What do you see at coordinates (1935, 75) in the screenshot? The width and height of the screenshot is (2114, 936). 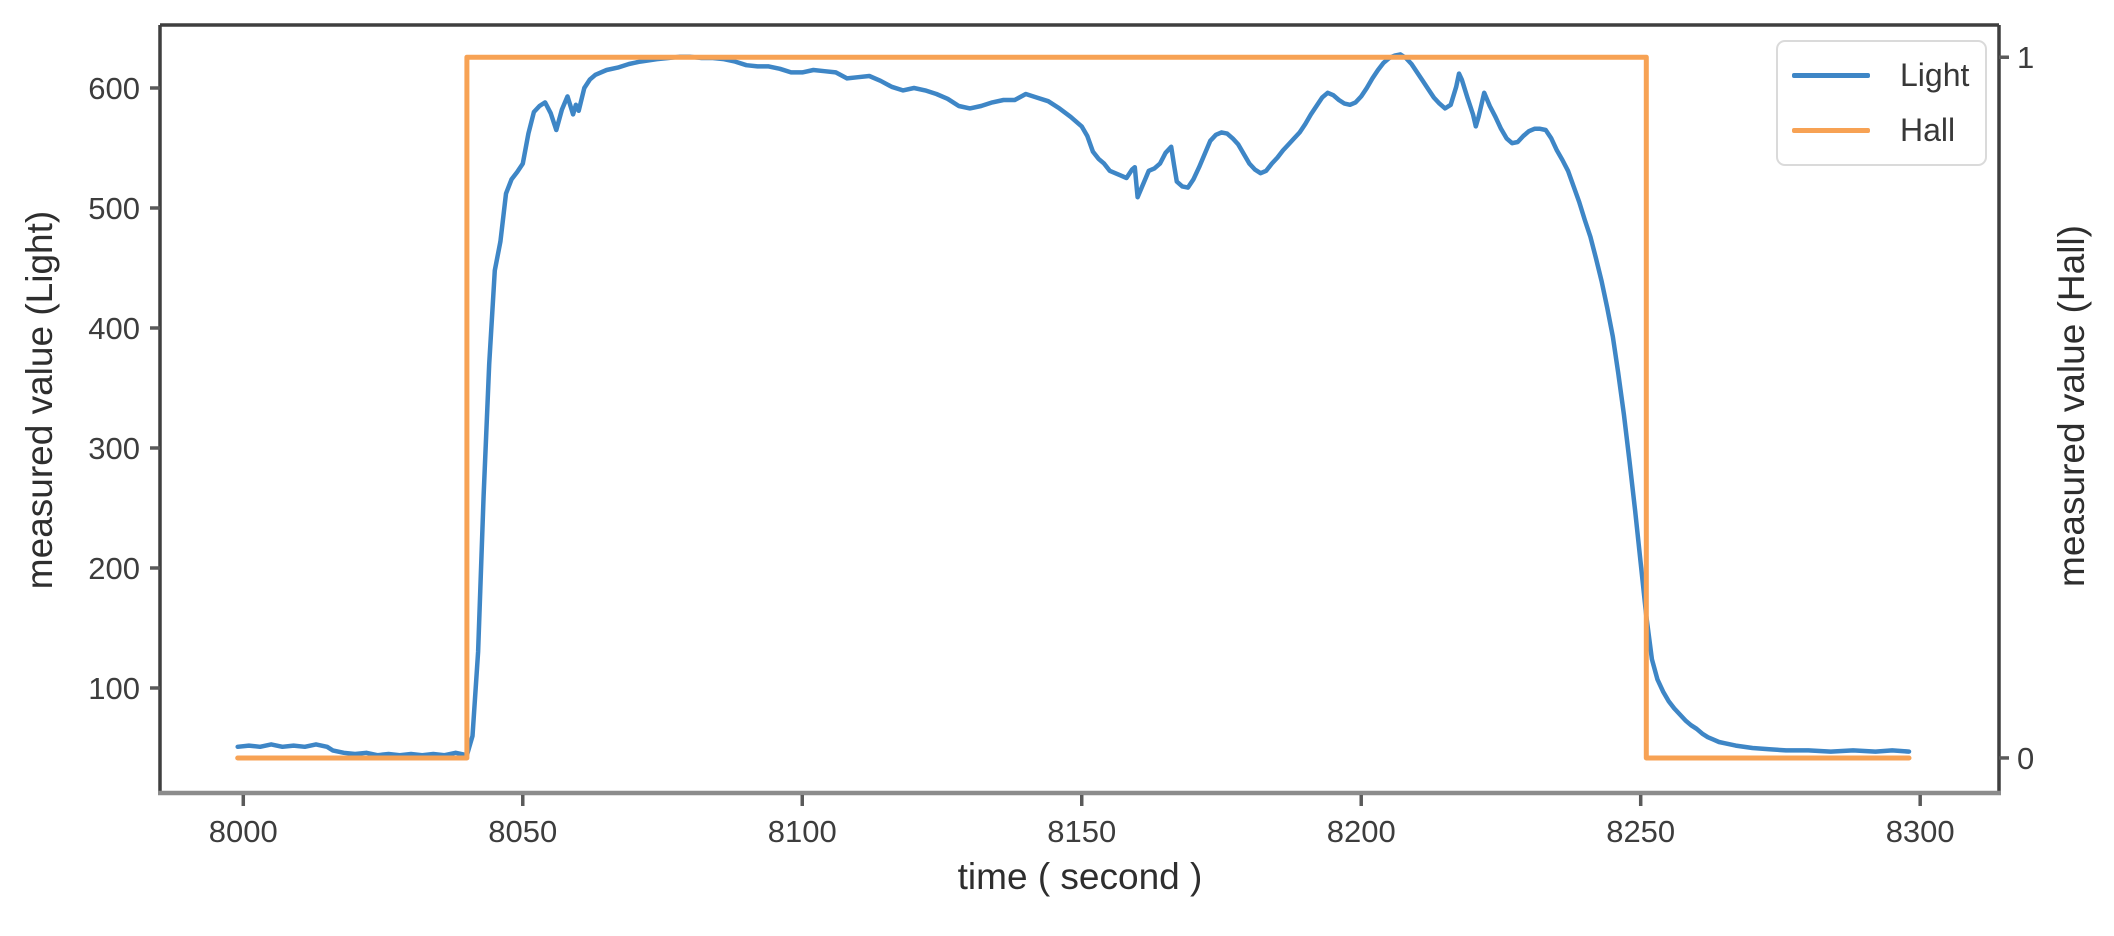 I see `legend-label-light: Light` at bounding box center [1935, 75].